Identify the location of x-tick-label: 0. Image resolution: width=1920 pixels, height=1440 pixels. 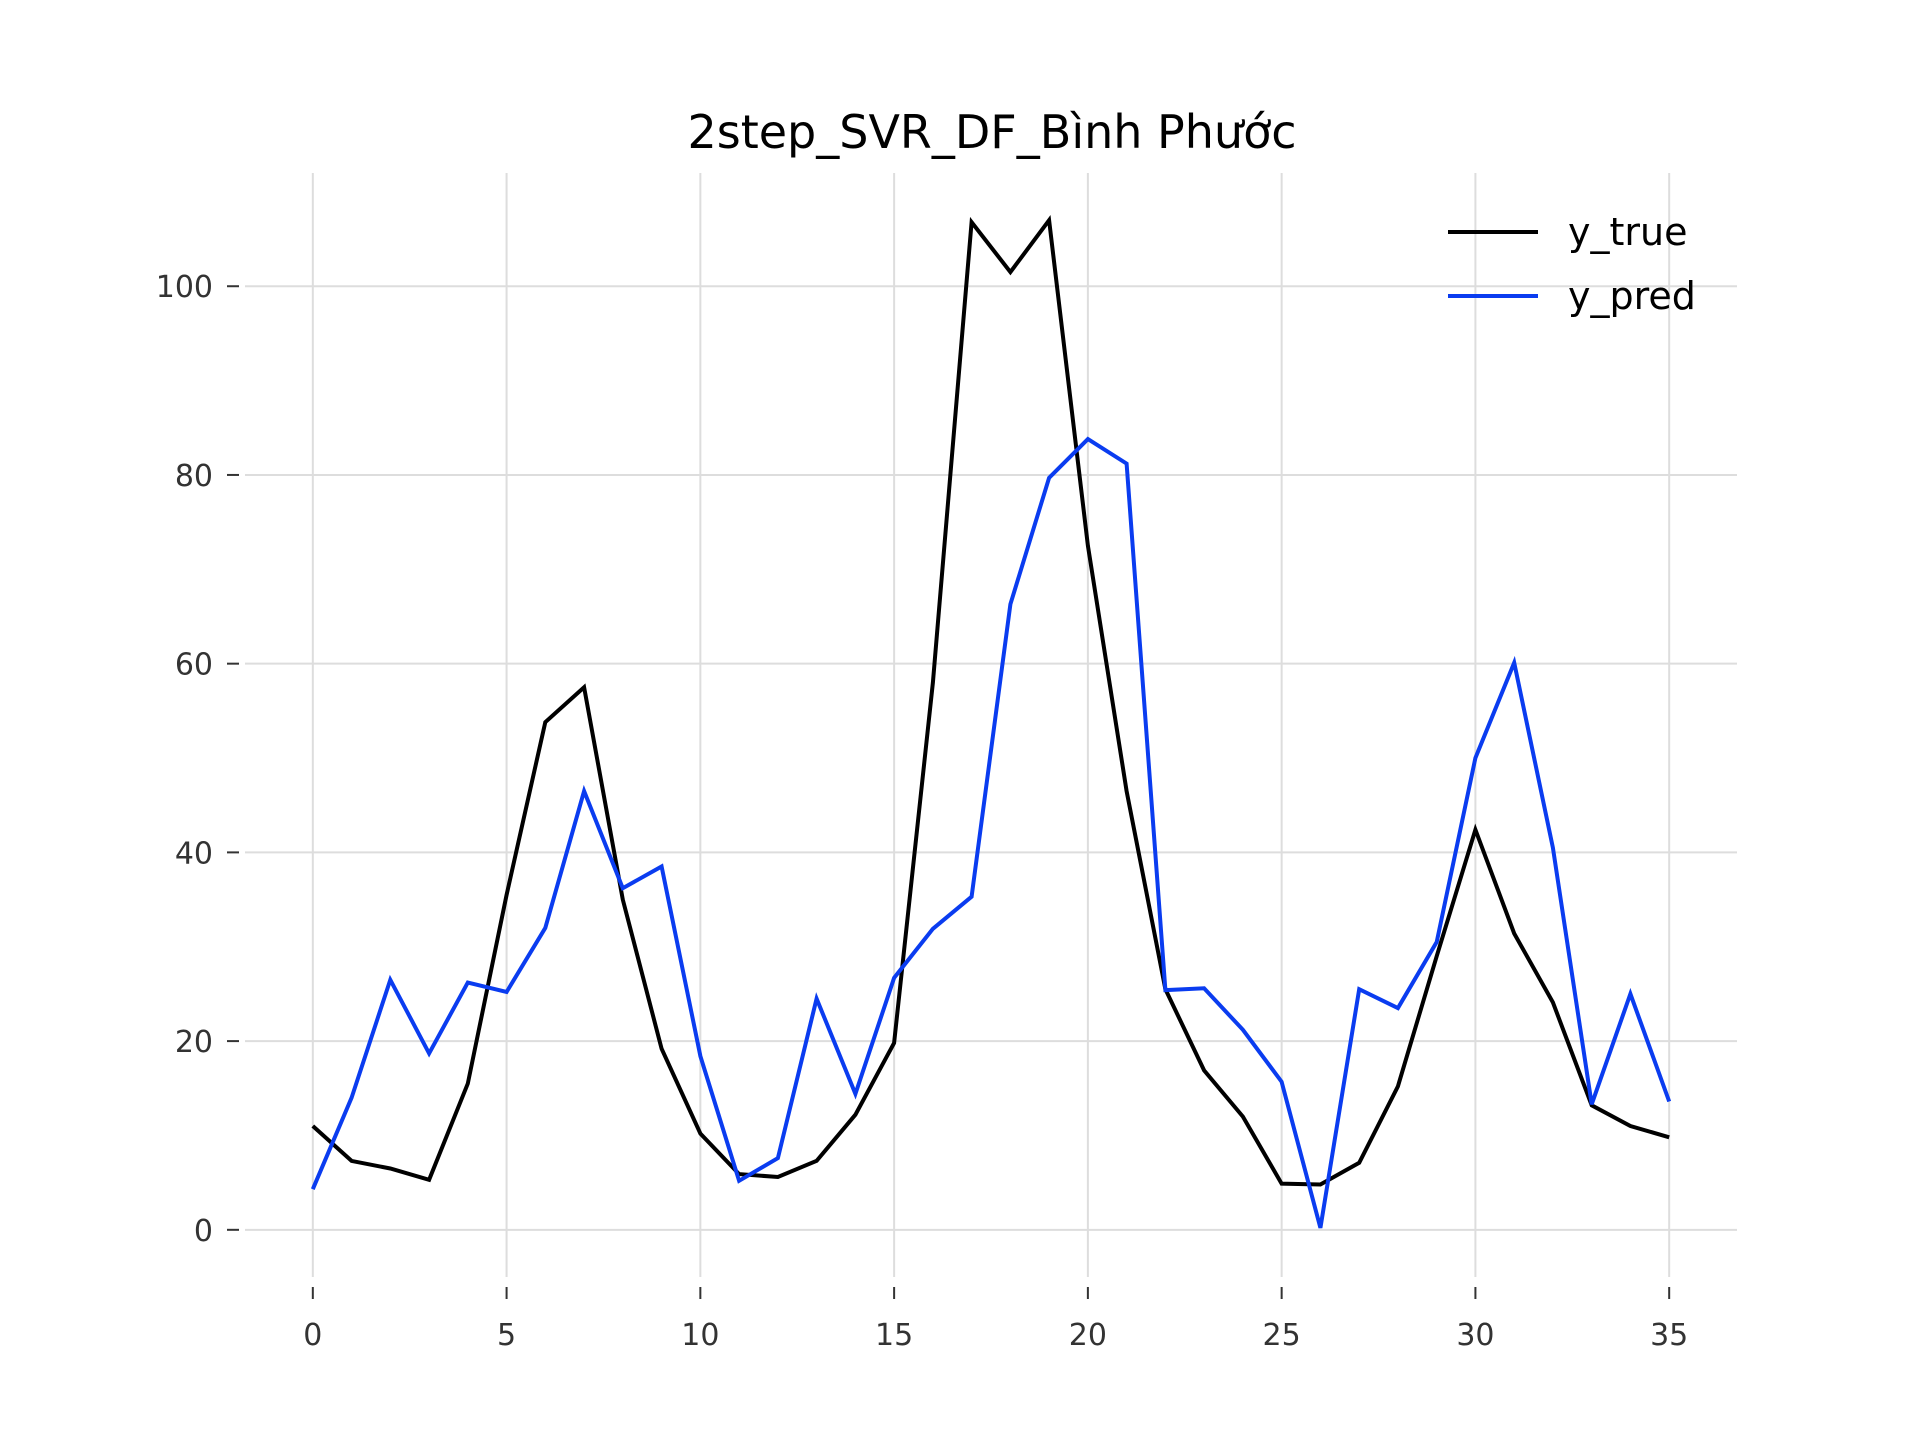
(312, 1335).